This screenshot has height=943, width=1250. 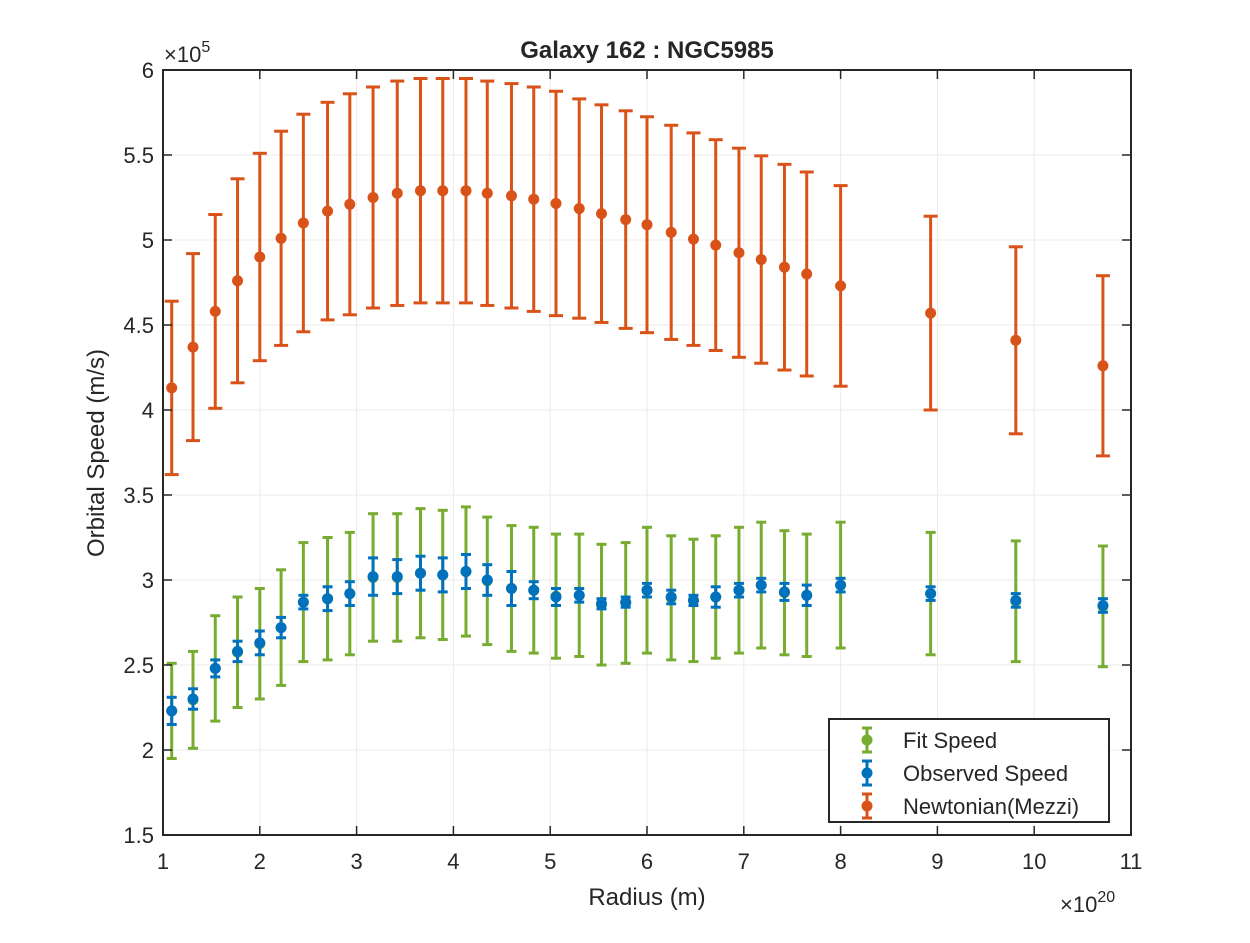 I want to click on y-tick-label: 2, so click(x=148, y=750).